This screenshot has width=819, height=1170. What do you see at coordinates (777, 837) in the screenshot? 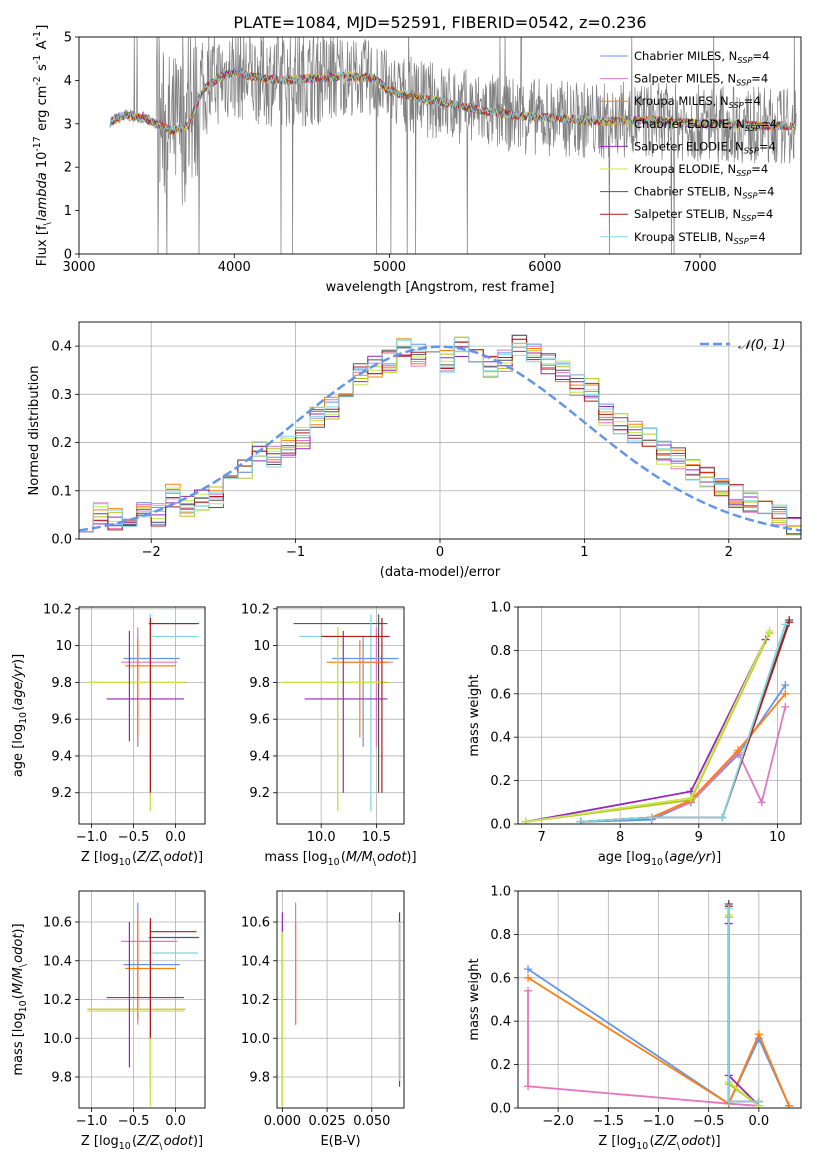
I see `x-tick-label: 10` at bounding box center [777, 837].